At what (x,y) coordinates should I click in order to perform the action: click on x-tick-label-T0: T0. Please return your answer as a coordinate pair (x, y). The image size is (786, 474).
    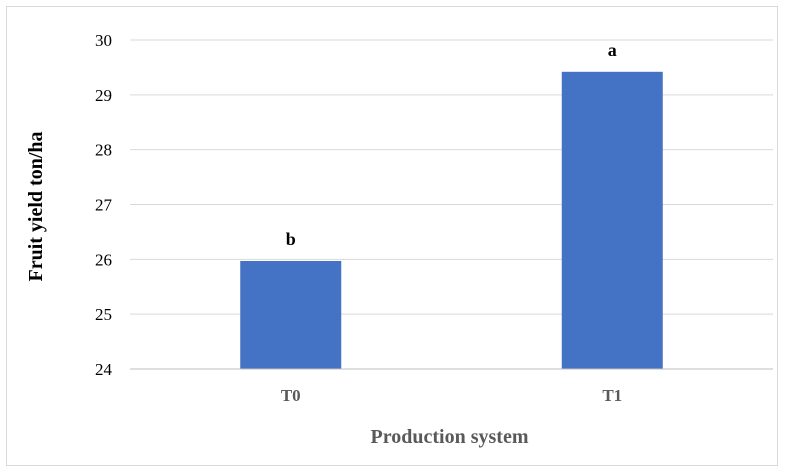
    Looking at the image, I should click on (291, 395).